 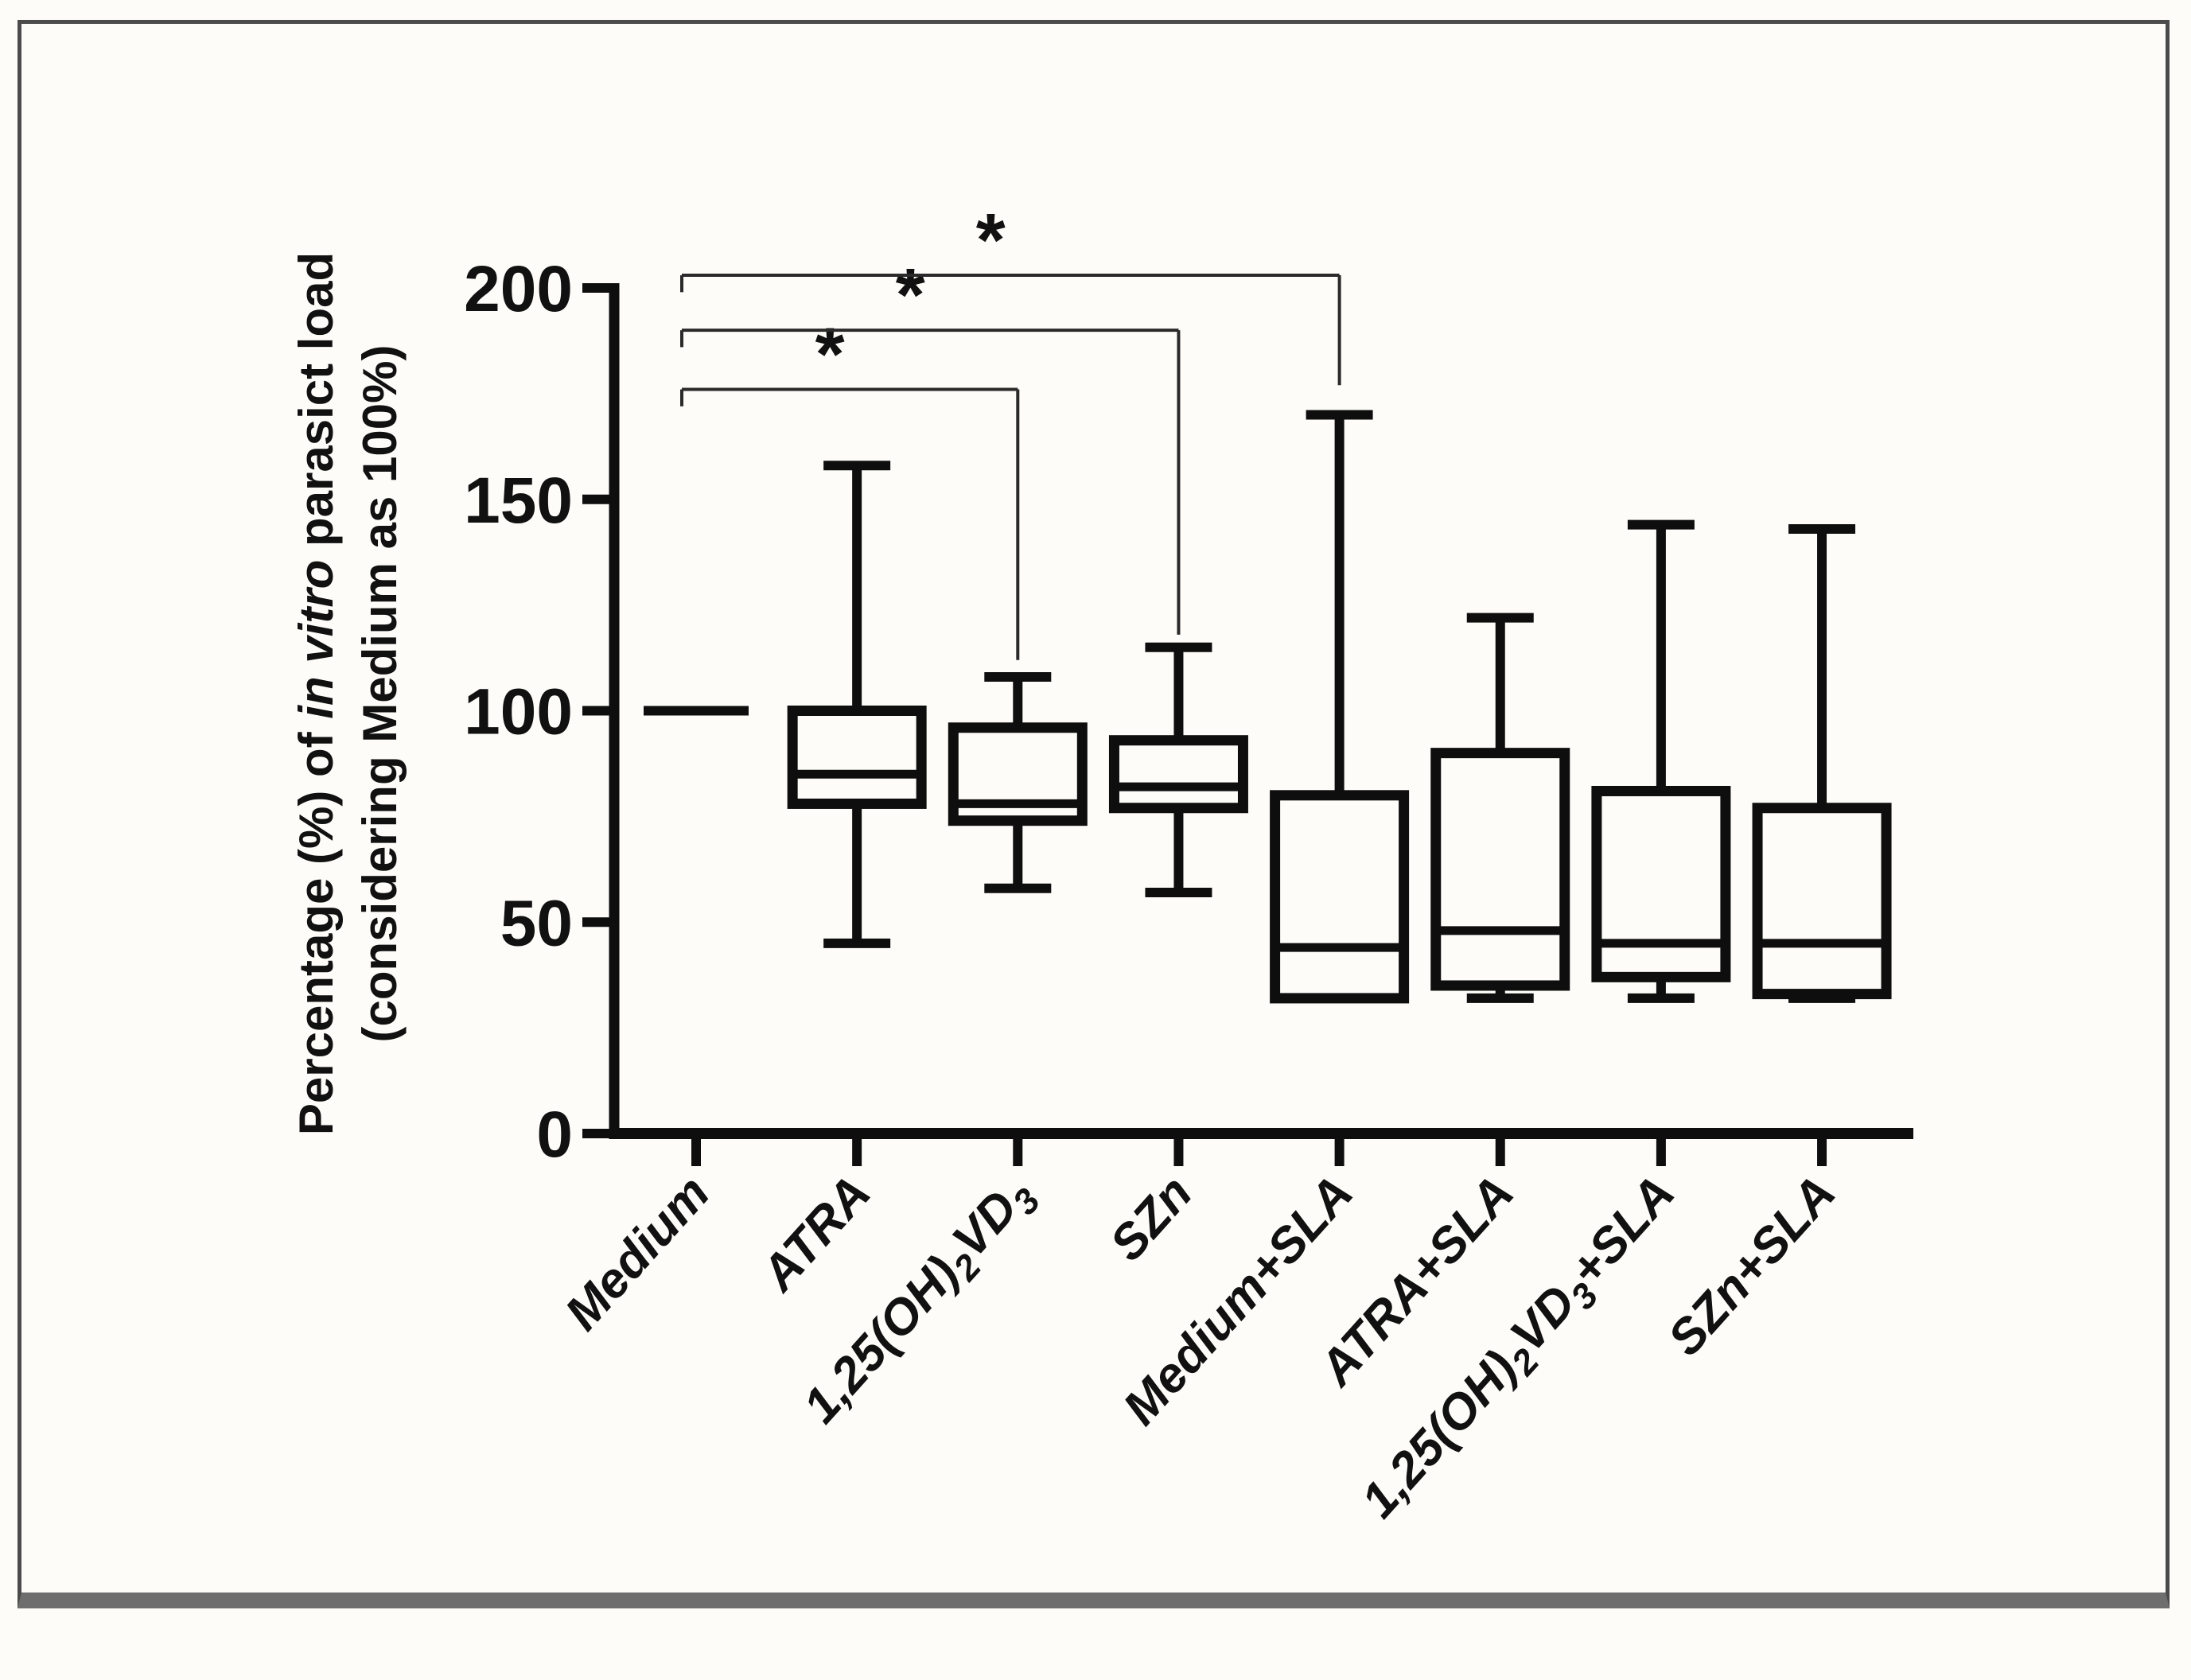 What do you see at coordinates (1752, 1265) in the screenshot?
I see `x-tick-label-szn-sla: SZn+SLA` at bounding box center [1752, 1265].